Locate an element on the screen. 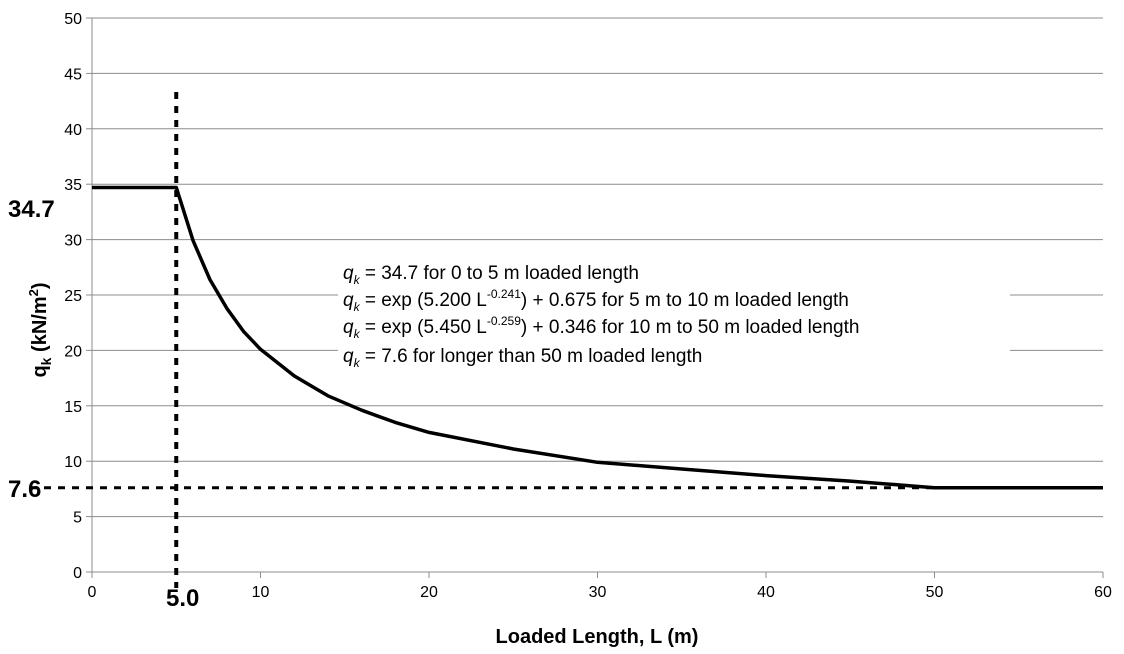 This screenshot has width=1124, height=654. x-tick-label-2: 20 is located at coordinates (429, 592).